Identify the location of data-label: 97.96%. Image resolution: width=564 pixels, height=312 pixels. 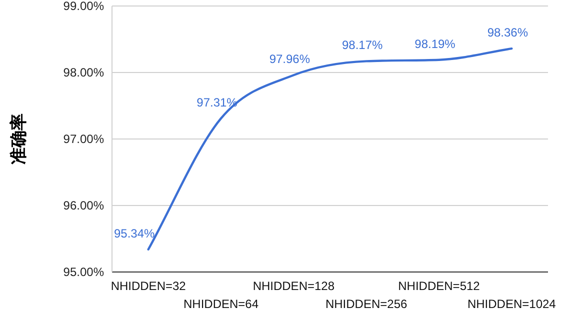
(289, 59).